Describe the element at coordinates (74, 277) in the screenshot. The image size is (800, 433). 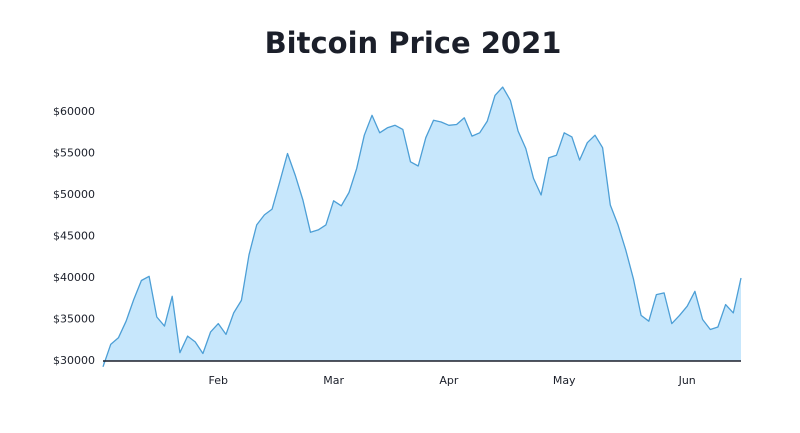
I see `y-tick-label: $40000` at that location.